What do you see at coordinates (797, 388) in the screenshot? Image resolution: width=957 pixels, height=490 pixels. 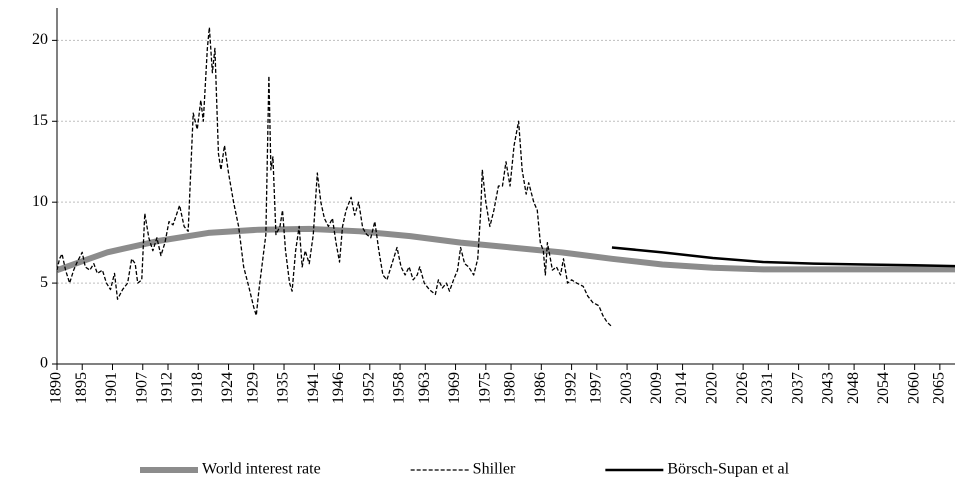 I see `x-tick-label: 2037` at bounding box center [797, 388].